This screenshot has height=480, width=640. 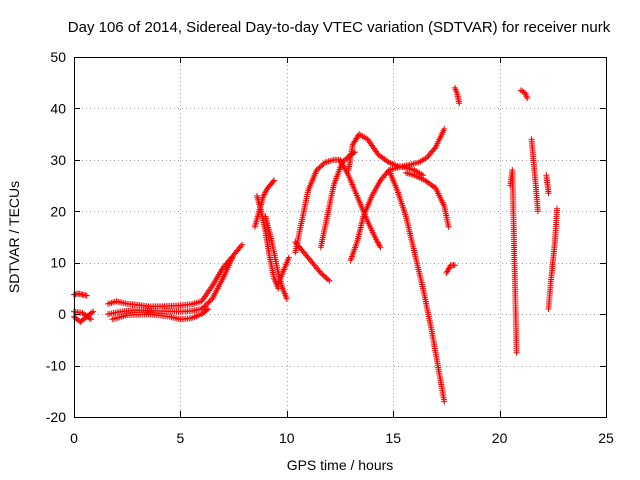 What do you see at coordinates (56, 237) in the screenshot?
I see `y-tick-labels: -20 -10 0 10 20 30 40 50` at bounding box center [56, 237].